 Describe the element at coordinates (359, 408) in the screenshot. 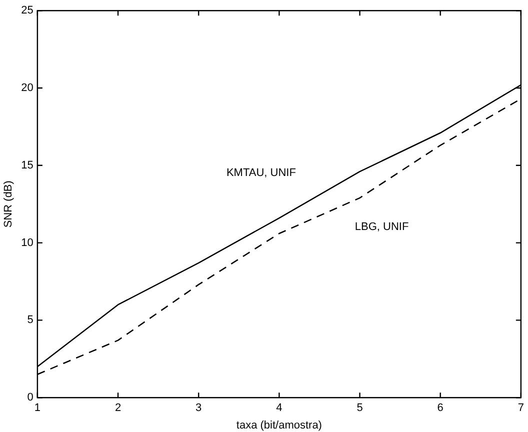

I see `x-tick-label: 5` at that location.